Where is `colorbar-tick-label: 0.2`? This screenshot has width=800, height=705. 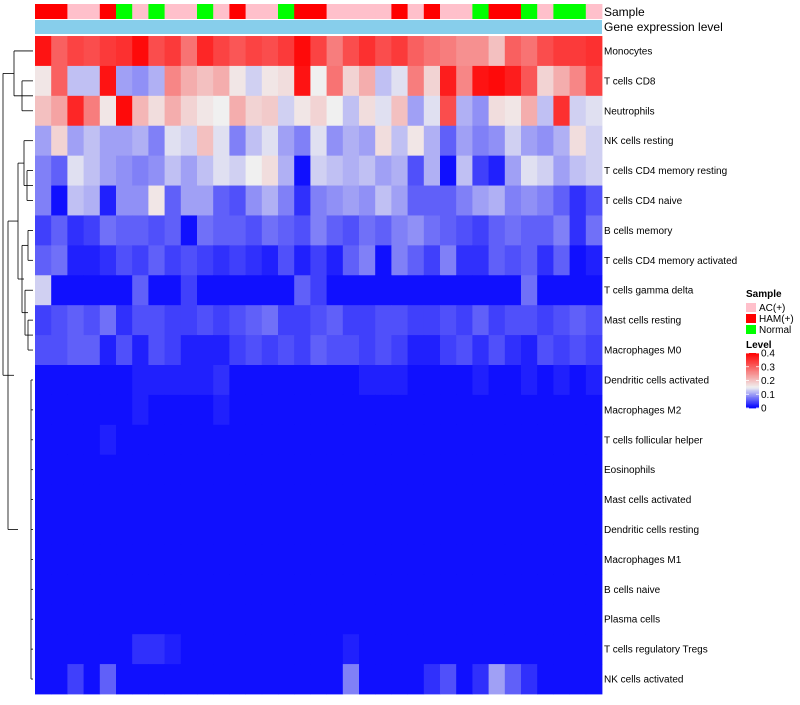 colorbar-tick-label: 0.2 is located at coordinates (768, 381).